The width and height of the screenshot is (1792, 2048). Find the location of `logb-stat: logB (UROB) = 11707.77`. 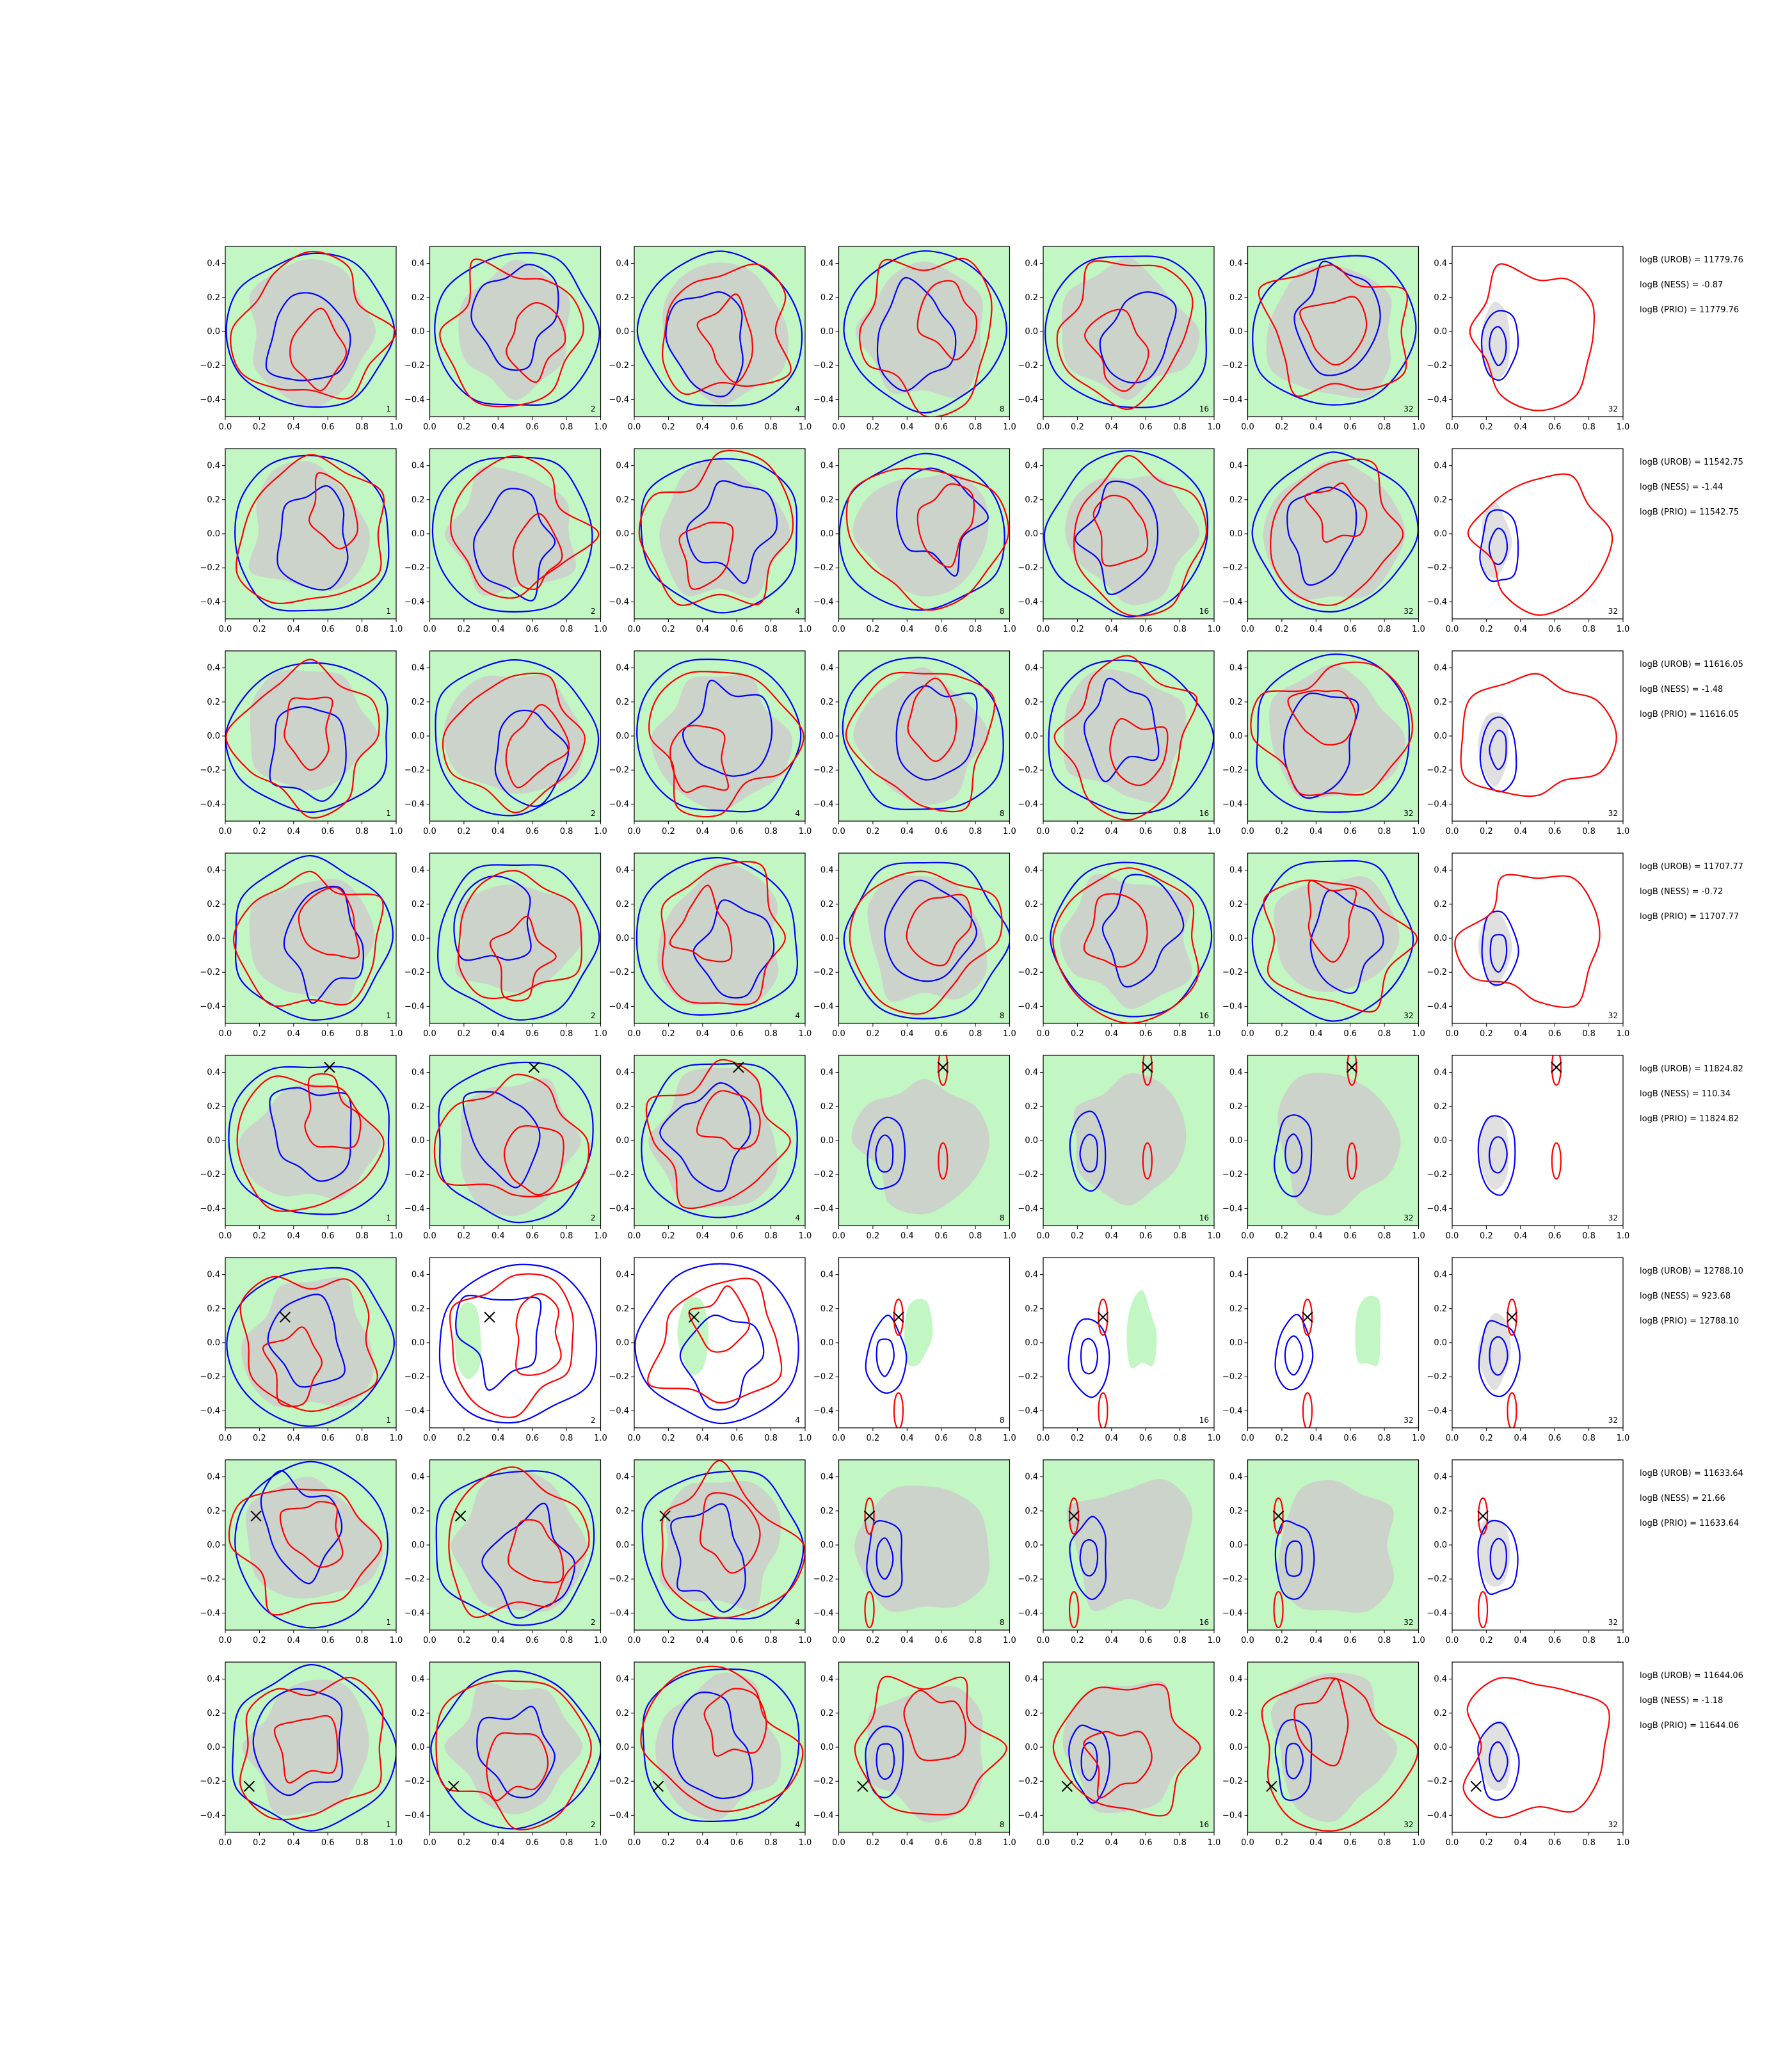

logb-stat: logB (UROB) = 11707.77 is located at coordinates (1691, 867).